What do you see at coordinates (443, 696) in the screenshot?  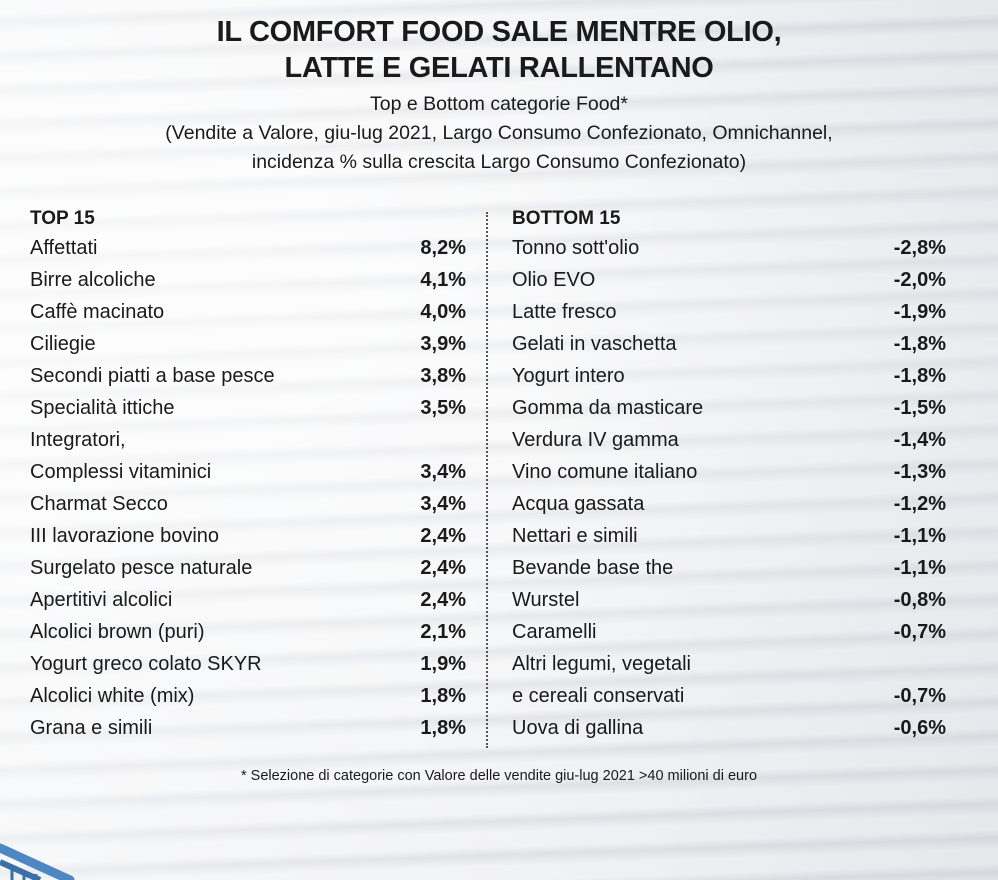 I see `top-category-value: 1,8%` at bounding box center [443, 696].